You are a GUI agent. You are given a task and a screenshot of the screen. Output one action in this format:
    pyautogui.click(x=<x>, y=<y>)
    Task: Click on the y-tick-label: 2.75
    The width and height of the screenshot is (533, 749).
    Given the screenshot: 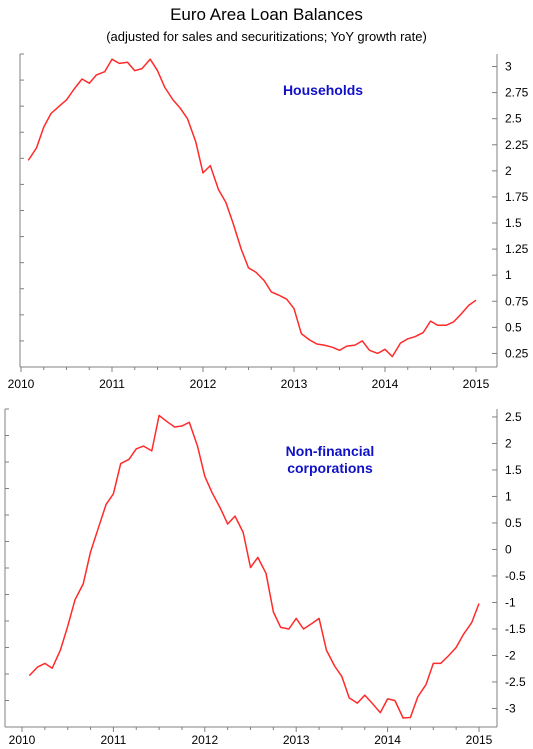 What is the action you would take?
    pyautogui.click(x=517, y=93)
    